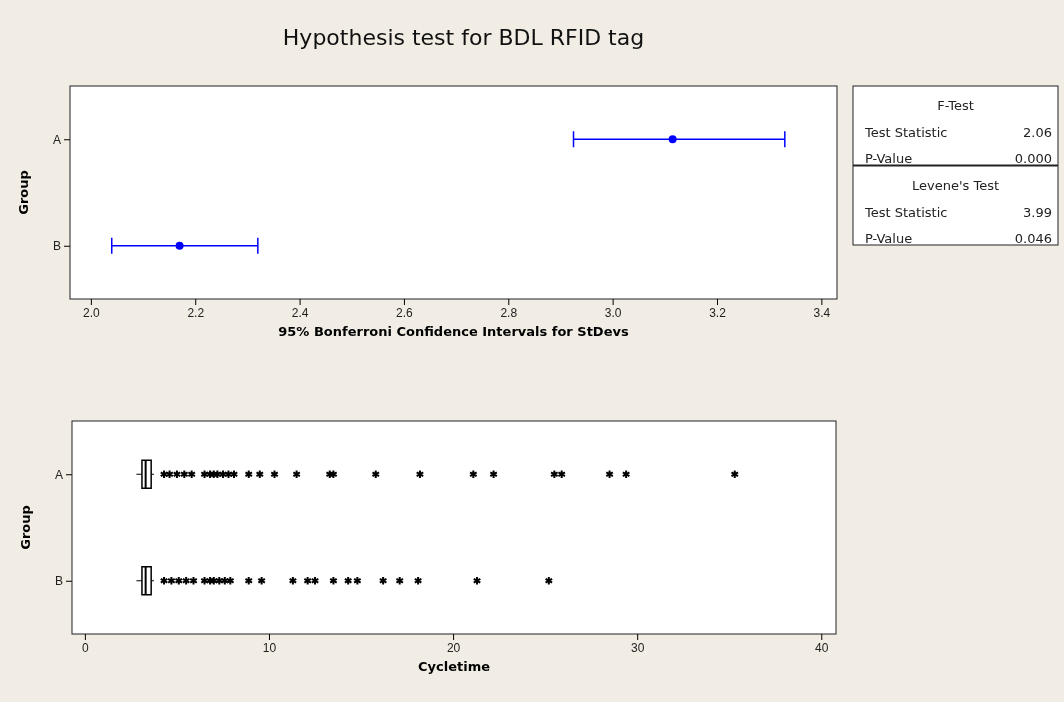 This screenshot has width=1064, height=702. Describe the element at coordinates (92, 312) in the screenshot. I see `x-tick-label: 2.0` at that location.